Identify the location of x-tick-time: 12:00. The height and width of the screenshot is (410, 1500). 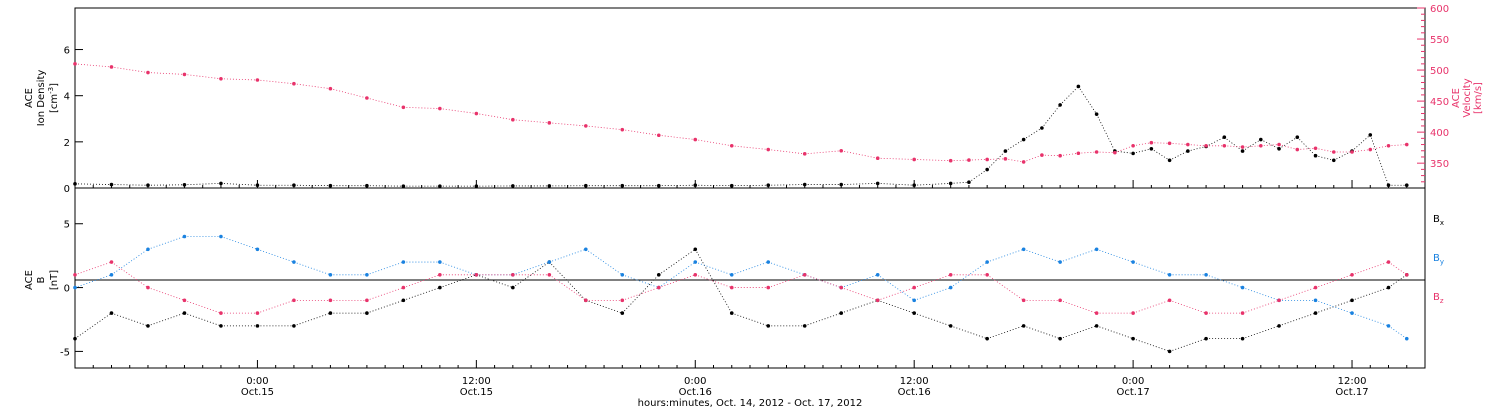
(1352, 381).